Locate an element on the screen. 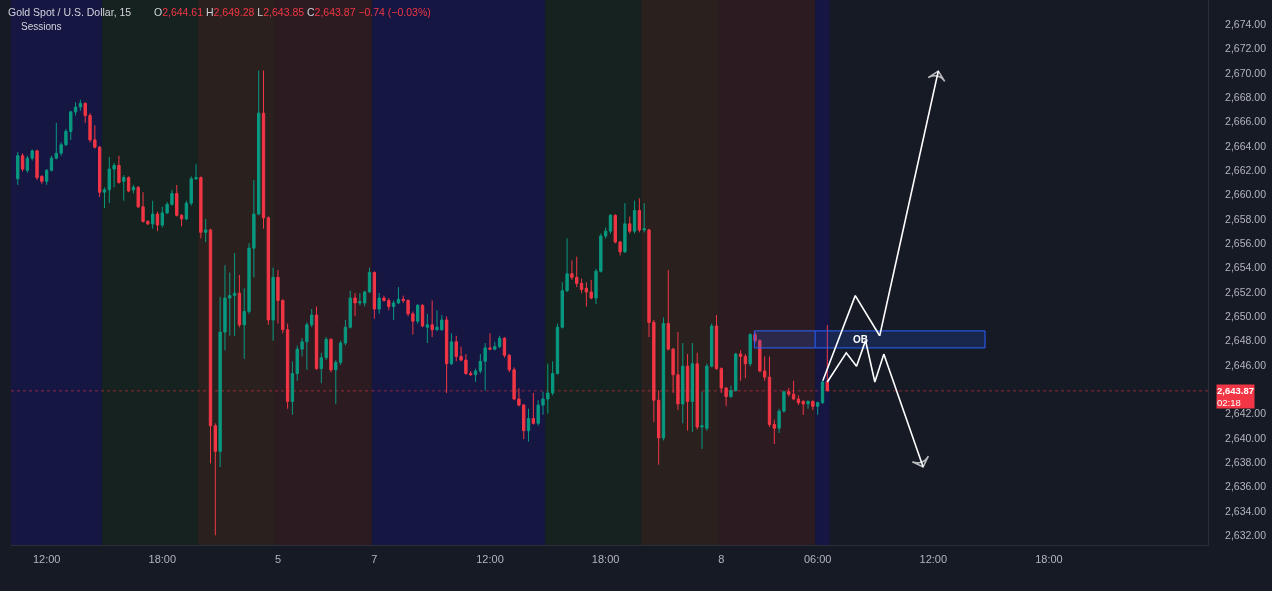 The height and width of the screenshot is (591, 1272). y-tick-label: 2,632.00 is located at coordinates (1246, 534).